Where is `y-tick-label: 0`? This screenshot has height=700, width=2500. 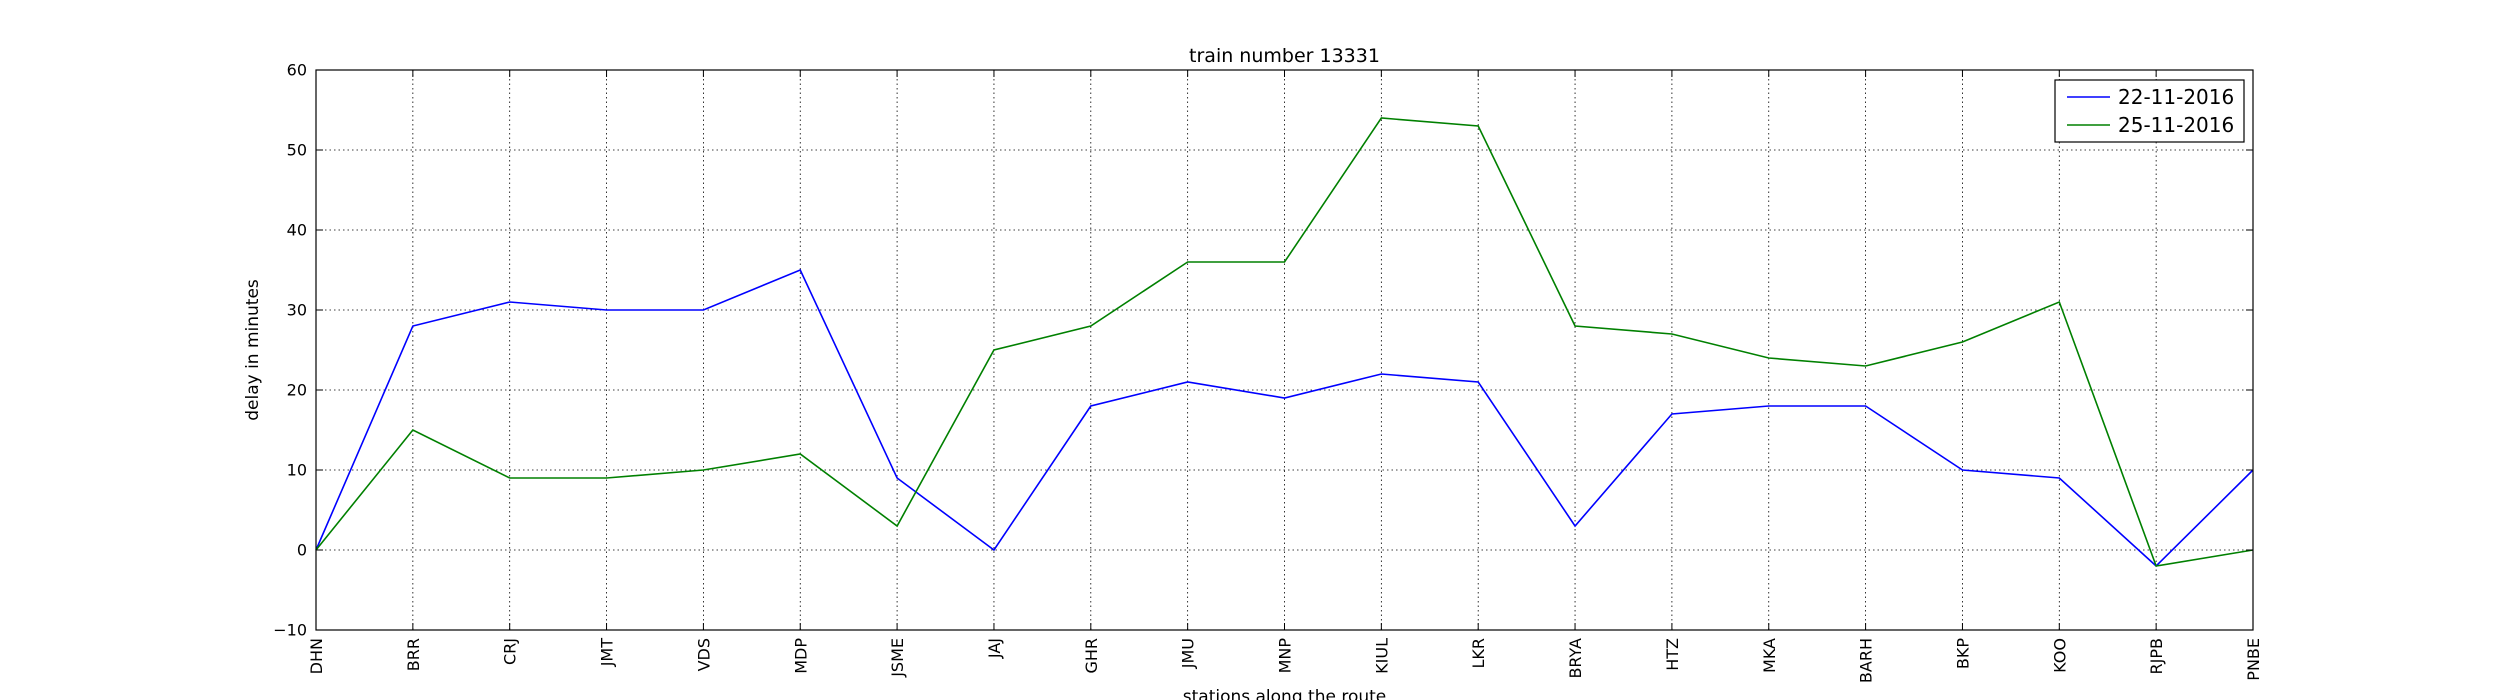 y-tick-label: 0 is located at coordinates (302, 550).